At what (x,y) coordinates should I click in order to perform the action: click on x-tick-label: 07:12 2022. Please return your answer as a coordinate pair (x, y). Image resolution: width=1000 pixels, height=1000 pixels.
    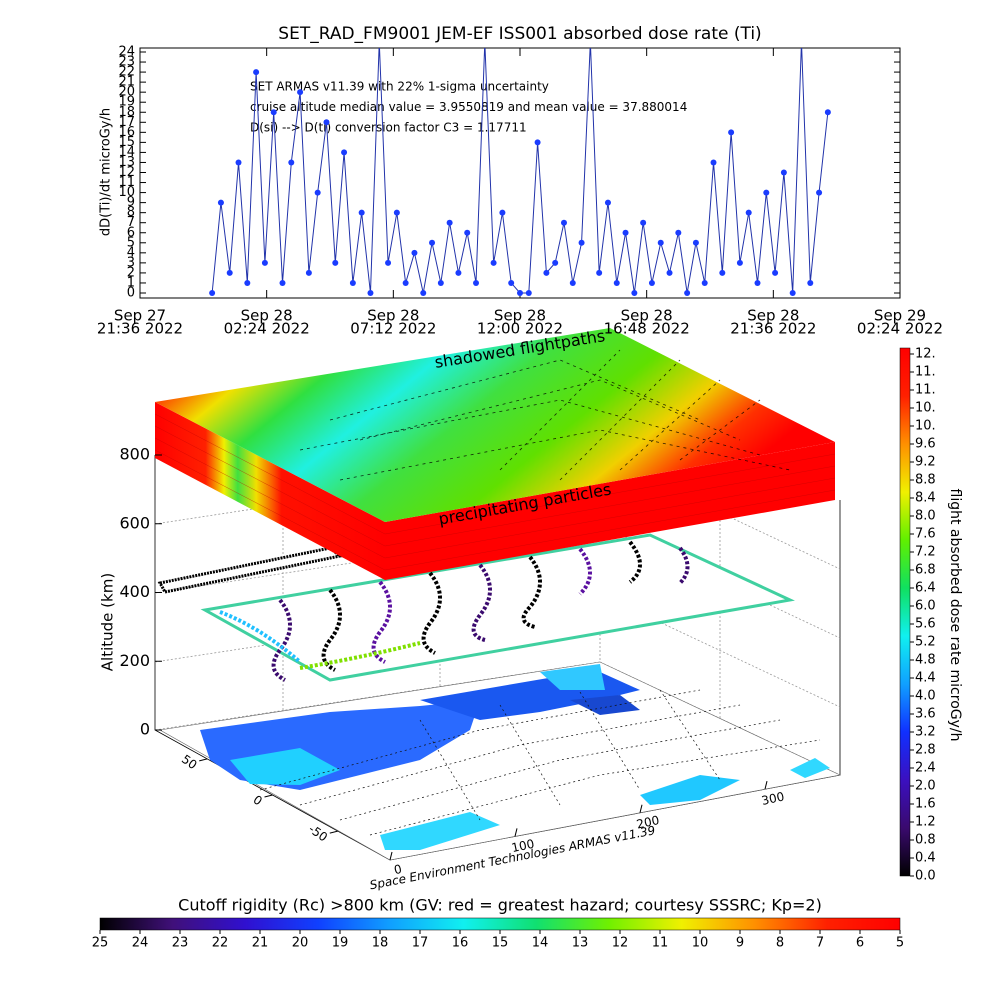
    Looking at the image, I should click on (393, 329).